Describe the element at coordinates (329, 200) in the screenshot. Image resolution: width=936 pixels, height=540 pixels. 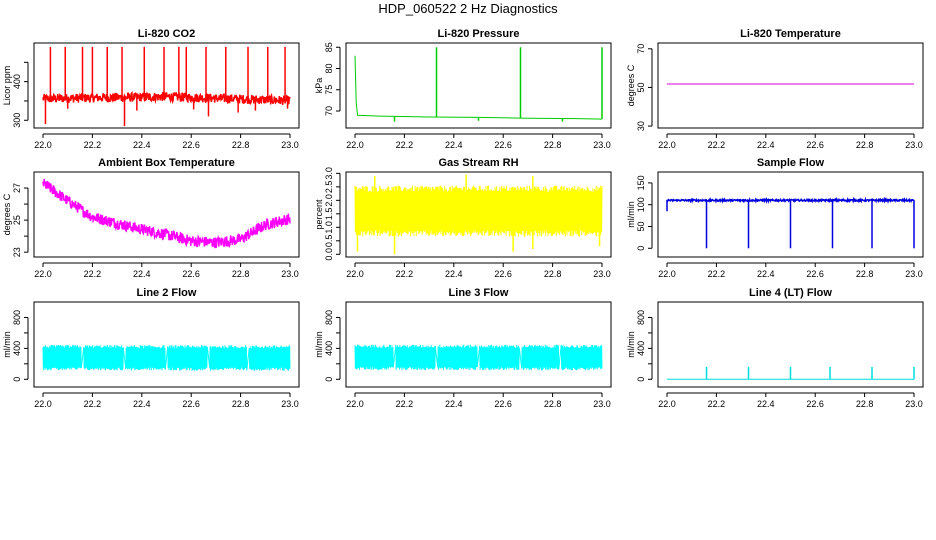
I see `y-tick-label: 2.0` at that location.